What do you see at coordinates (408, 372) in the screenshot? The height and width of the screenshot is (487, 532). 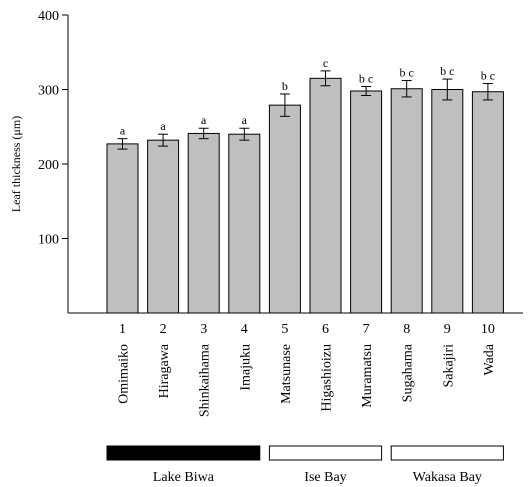 I see `site-name-label: Sugahama` at bounding box center [408, 372].